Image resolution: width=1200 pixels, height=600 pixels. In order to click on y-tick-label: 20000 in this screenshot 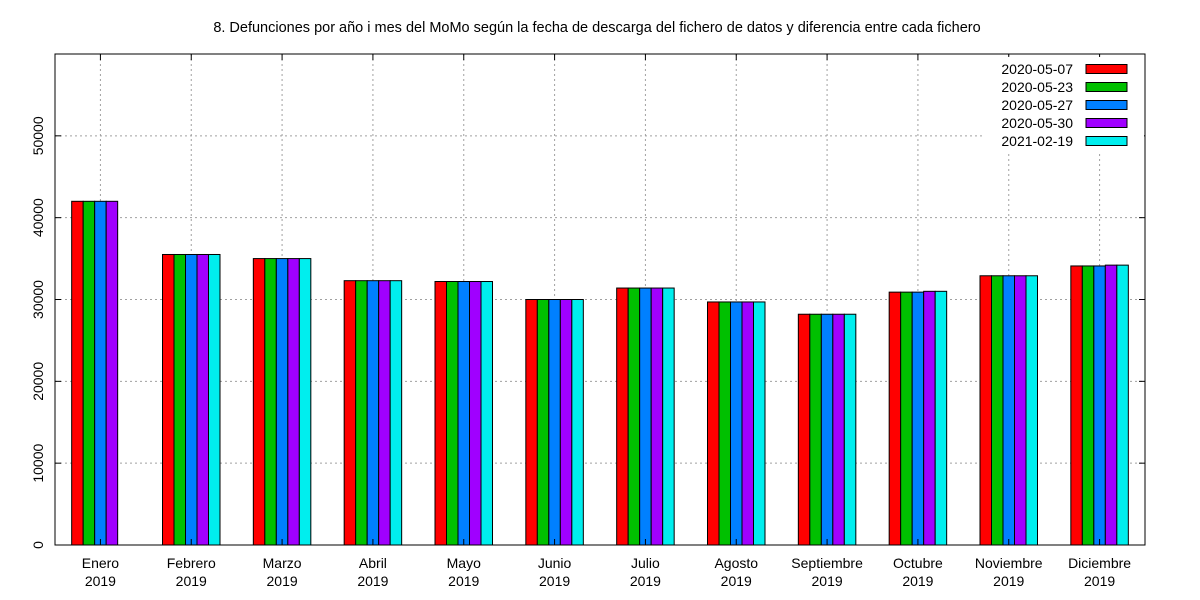, I will do `click(38, 381)`.